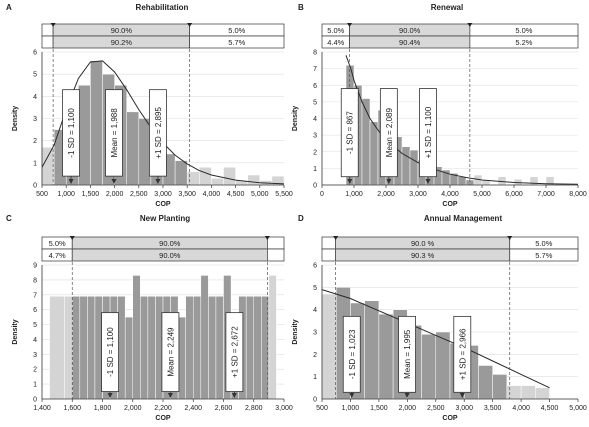 This screenshot has height=427, width=589. I want to click on x-tick-label: 4,000, so click(521, 408).